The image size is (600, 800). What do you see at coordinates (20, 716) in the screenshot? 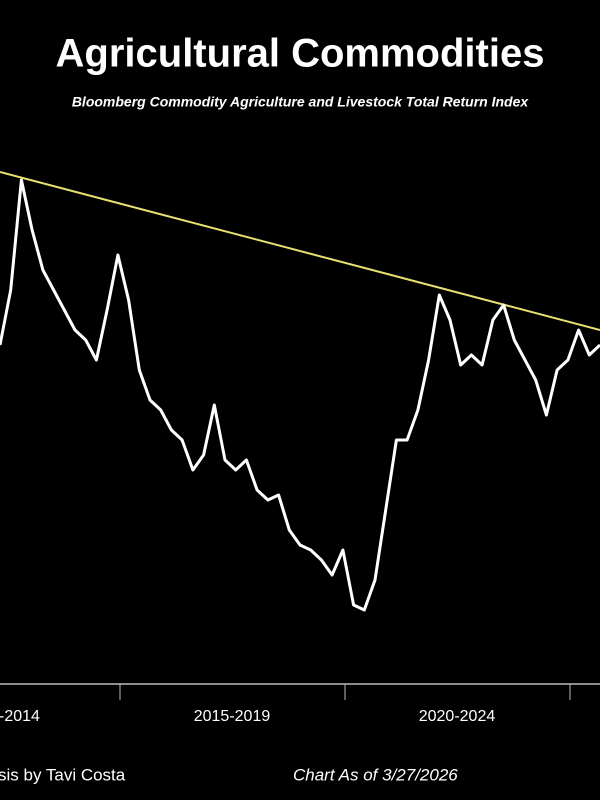
I see `x-tick-label: 0-2014` at bounding box center [20, 716].